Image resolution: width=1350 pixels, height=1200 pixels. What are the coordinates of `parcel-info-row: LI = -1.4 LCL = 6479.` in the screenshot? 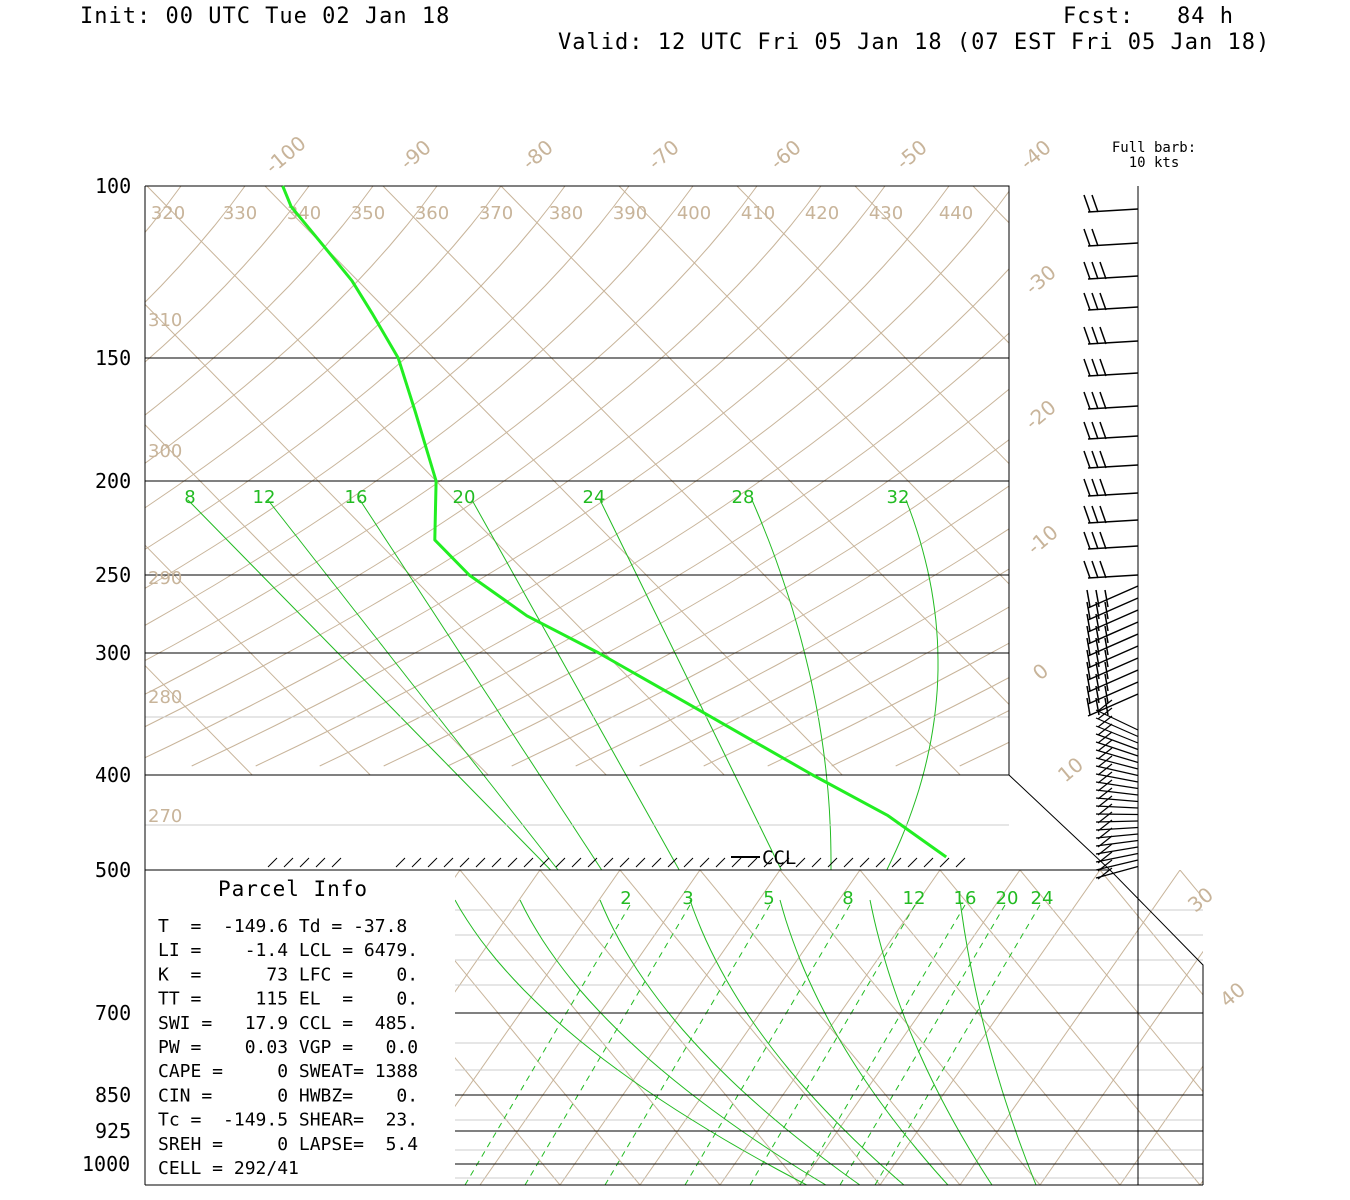 It's located at (288, 950).